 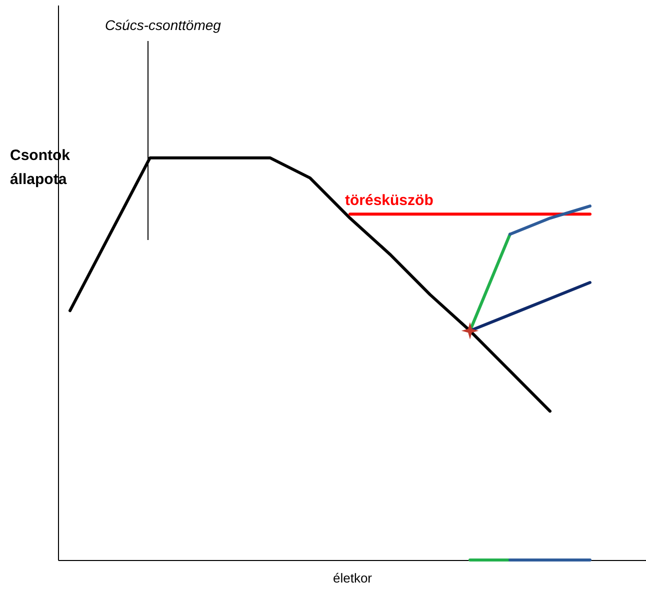 I want to click on series-label: törésküszöb, so click(x=389, y=201).